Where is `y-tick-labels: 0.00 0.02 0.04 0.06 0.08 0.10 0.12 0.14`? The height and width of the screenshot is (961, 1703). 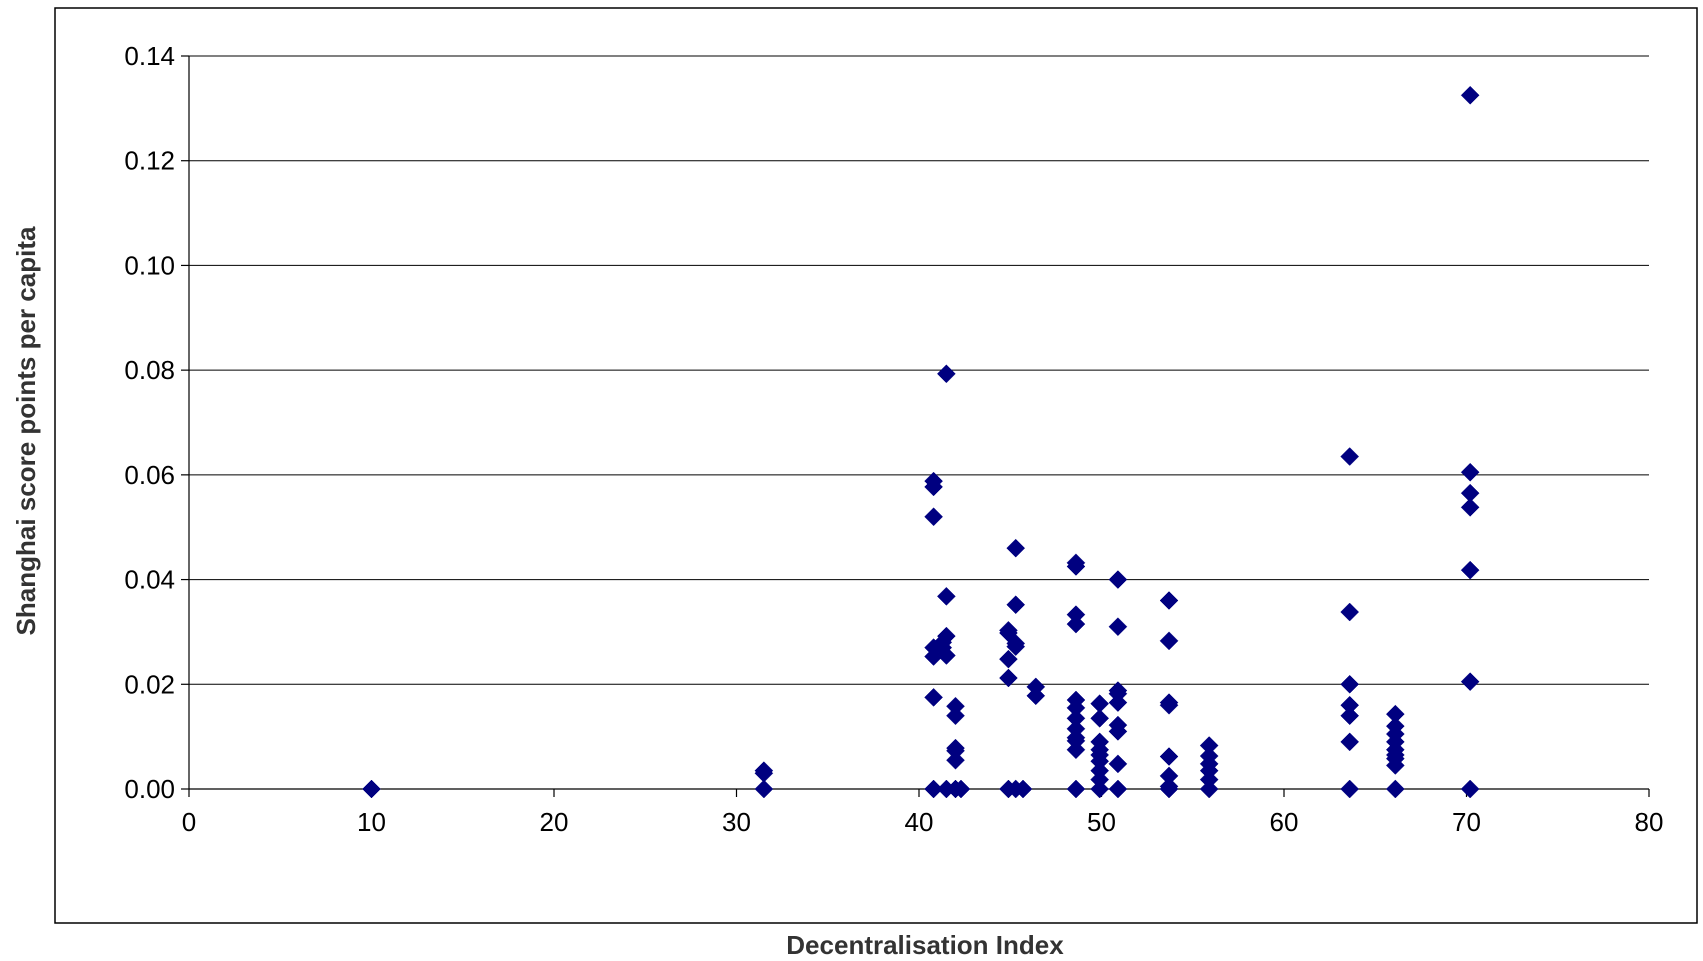 y-tick-labels: 0.00 0.02 0.04 0.06 0.08 0.10 0.12 0.14 is located at coordinates (149, 422).